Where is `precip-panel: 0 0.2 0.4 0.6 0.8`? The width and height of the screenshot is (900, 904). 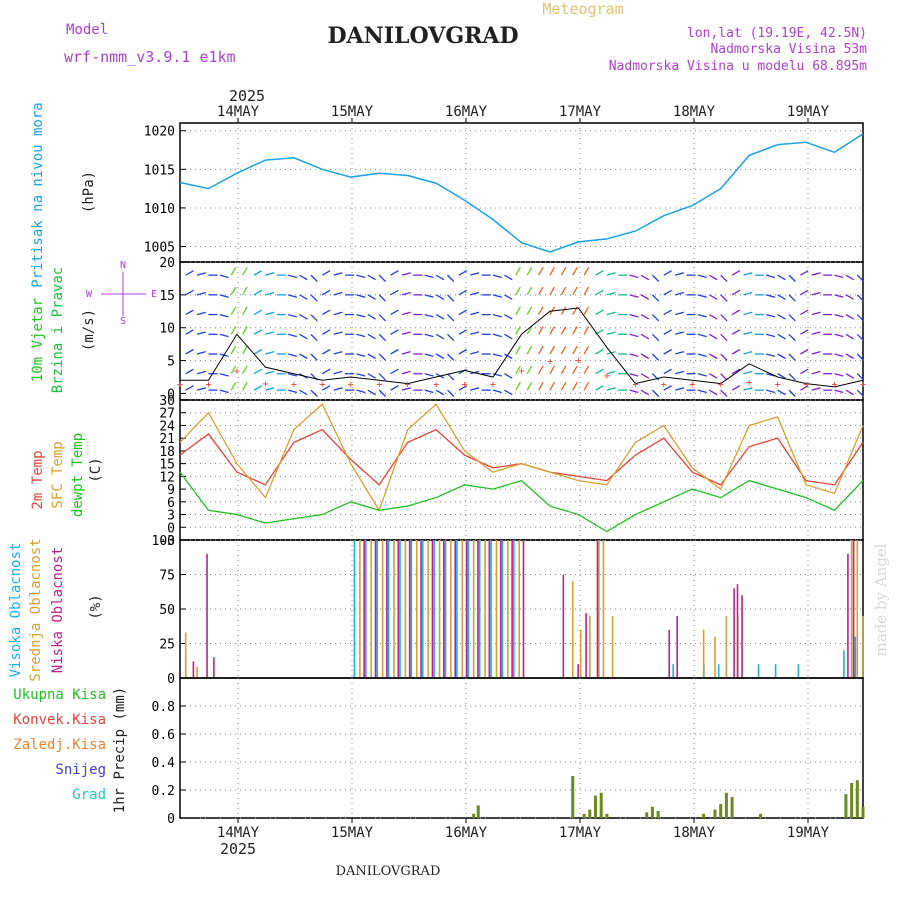 precip-panel: 0 0.2 0.4 0.6 0.8 is located at coordinates (508, 752).